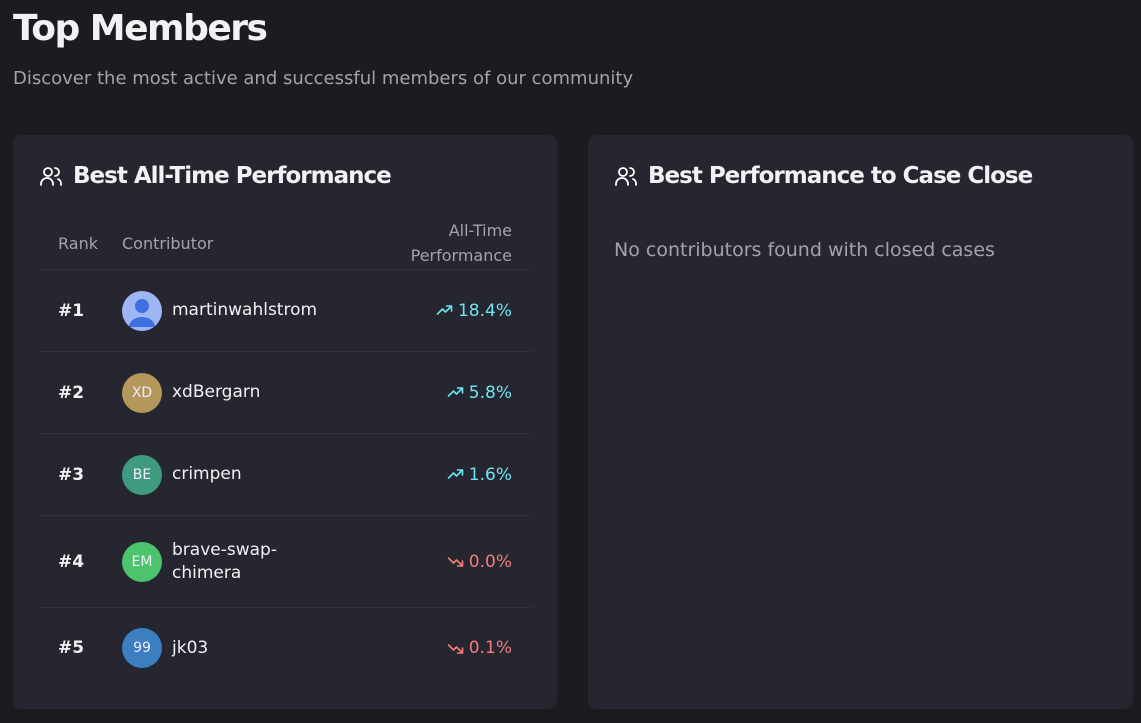 The image size is (1141, 723). What do you see at coordinates (142, 474) in the screenshot?
I see `avatar: BE` at bounding box center [142, 474].